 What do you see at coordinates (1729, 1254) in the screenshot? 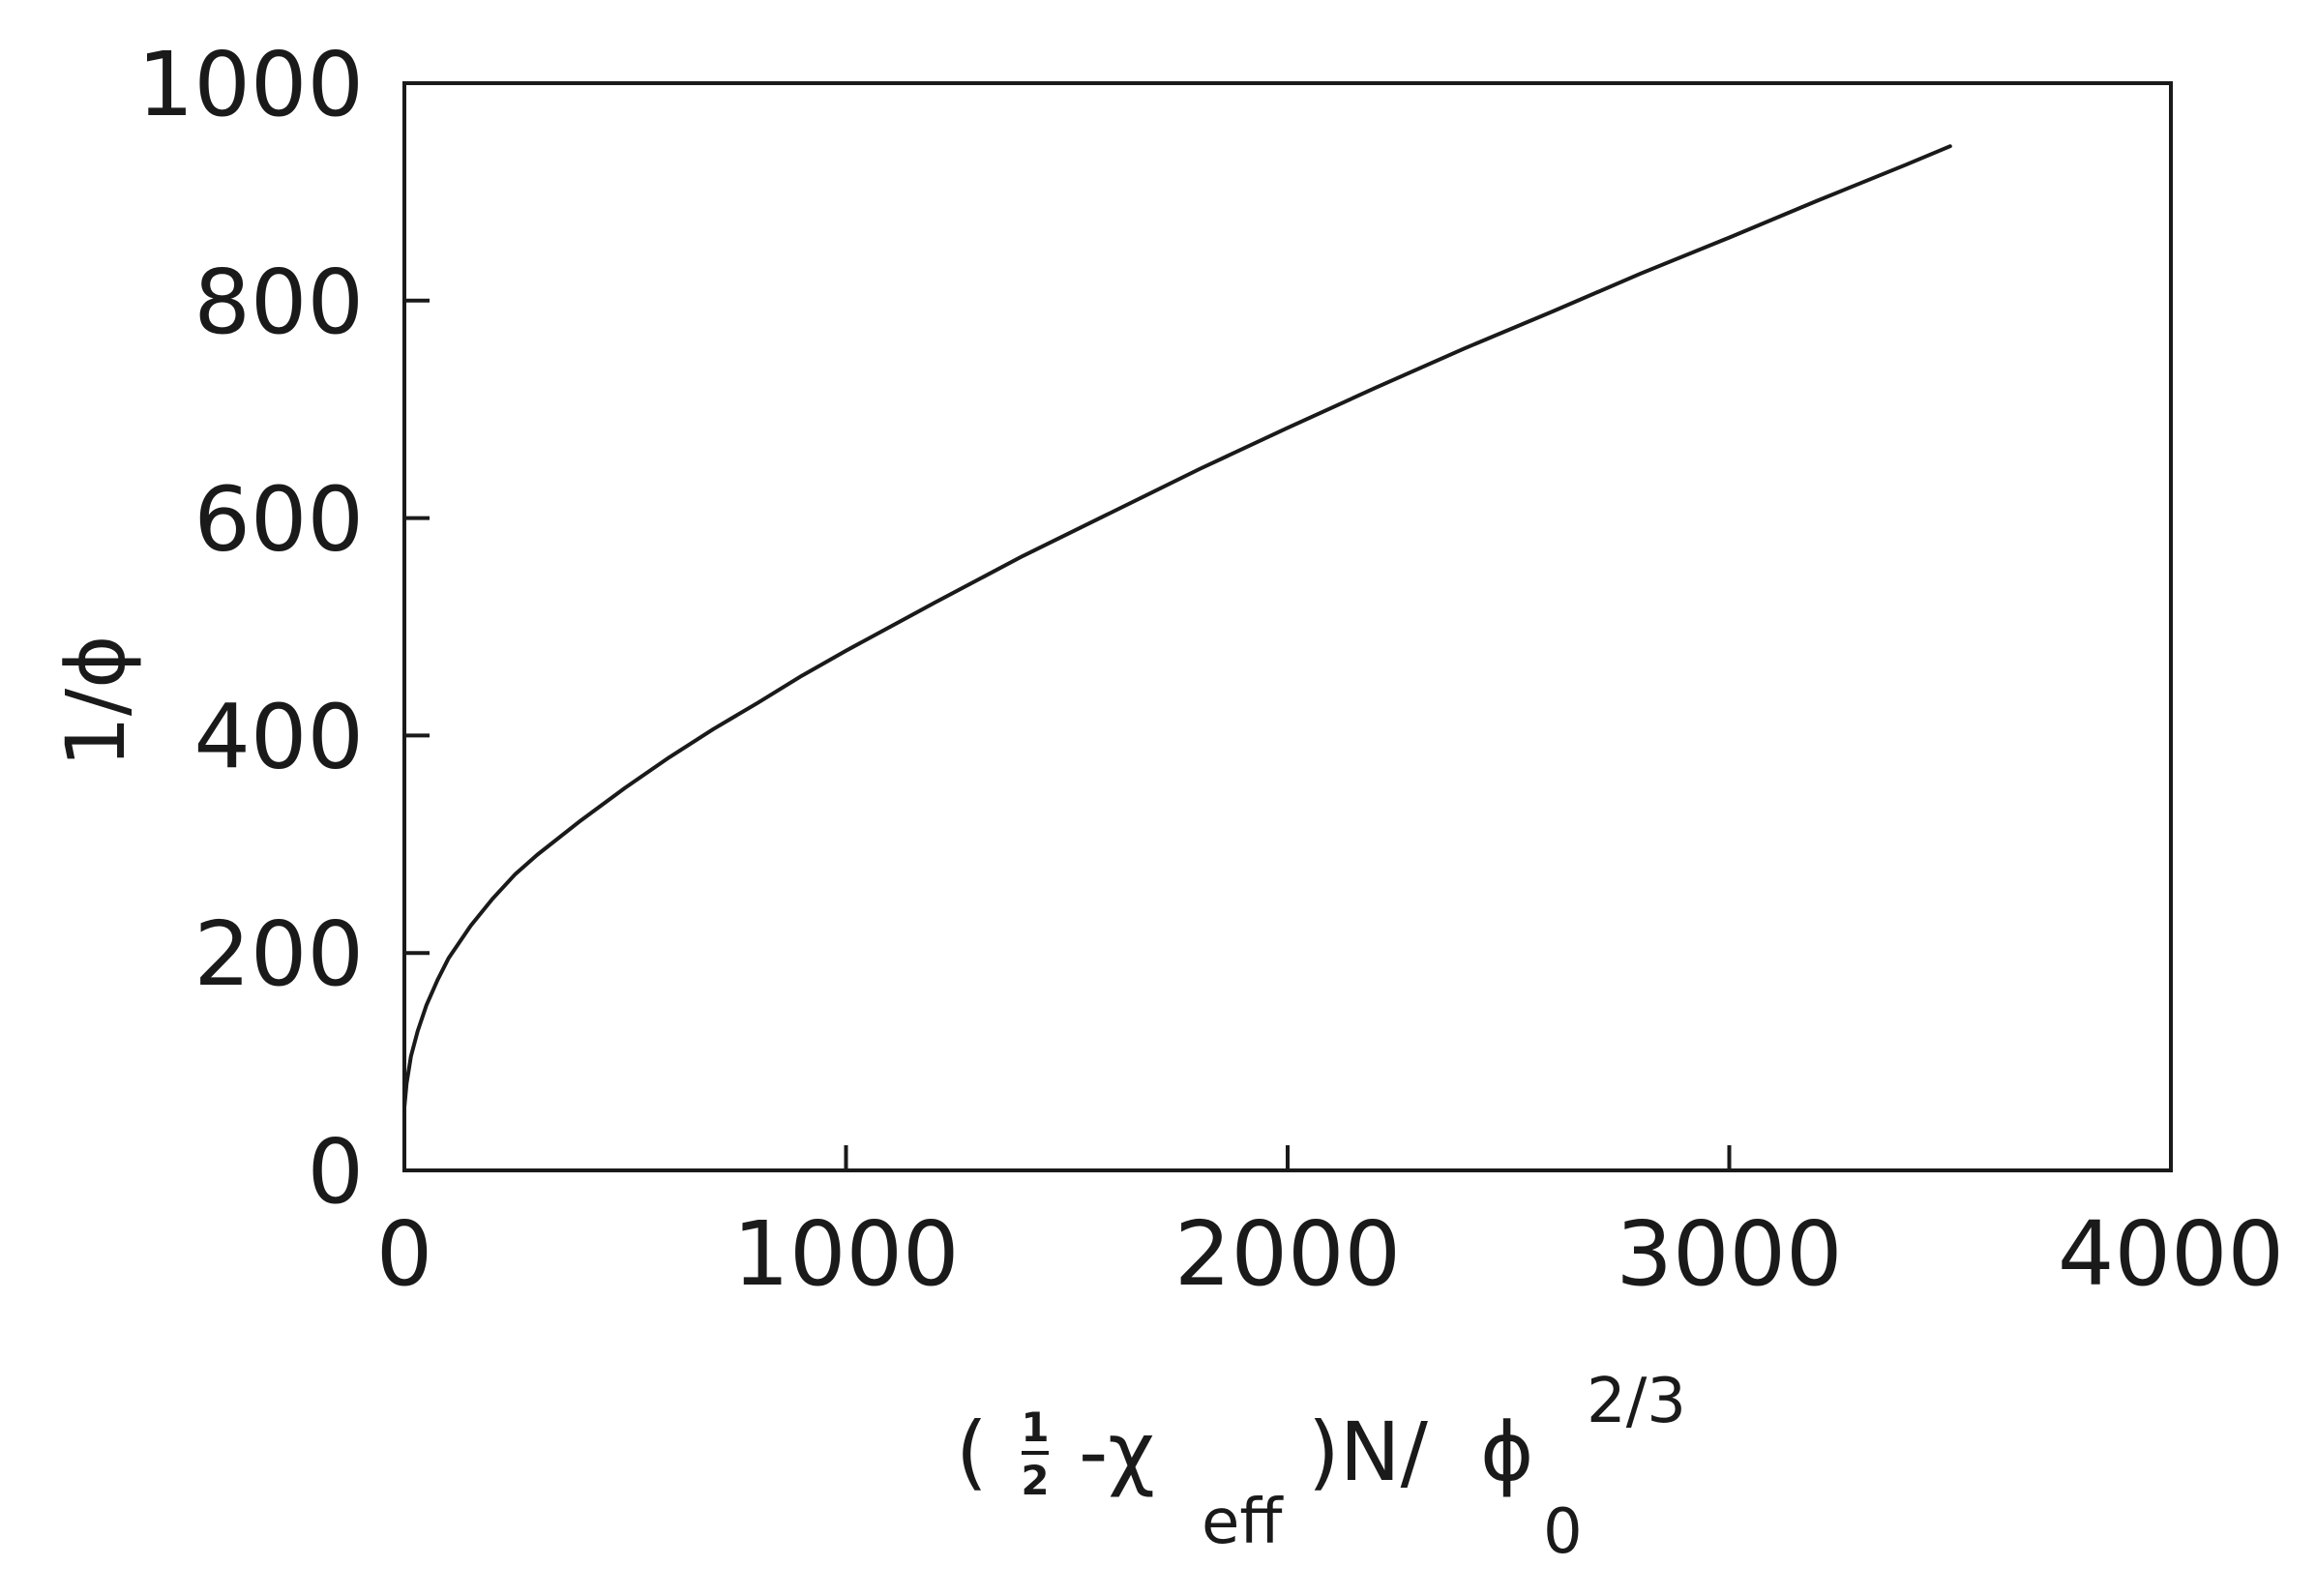
I see `x-tick-label: 3000` at bounding box center [1729, 1254].